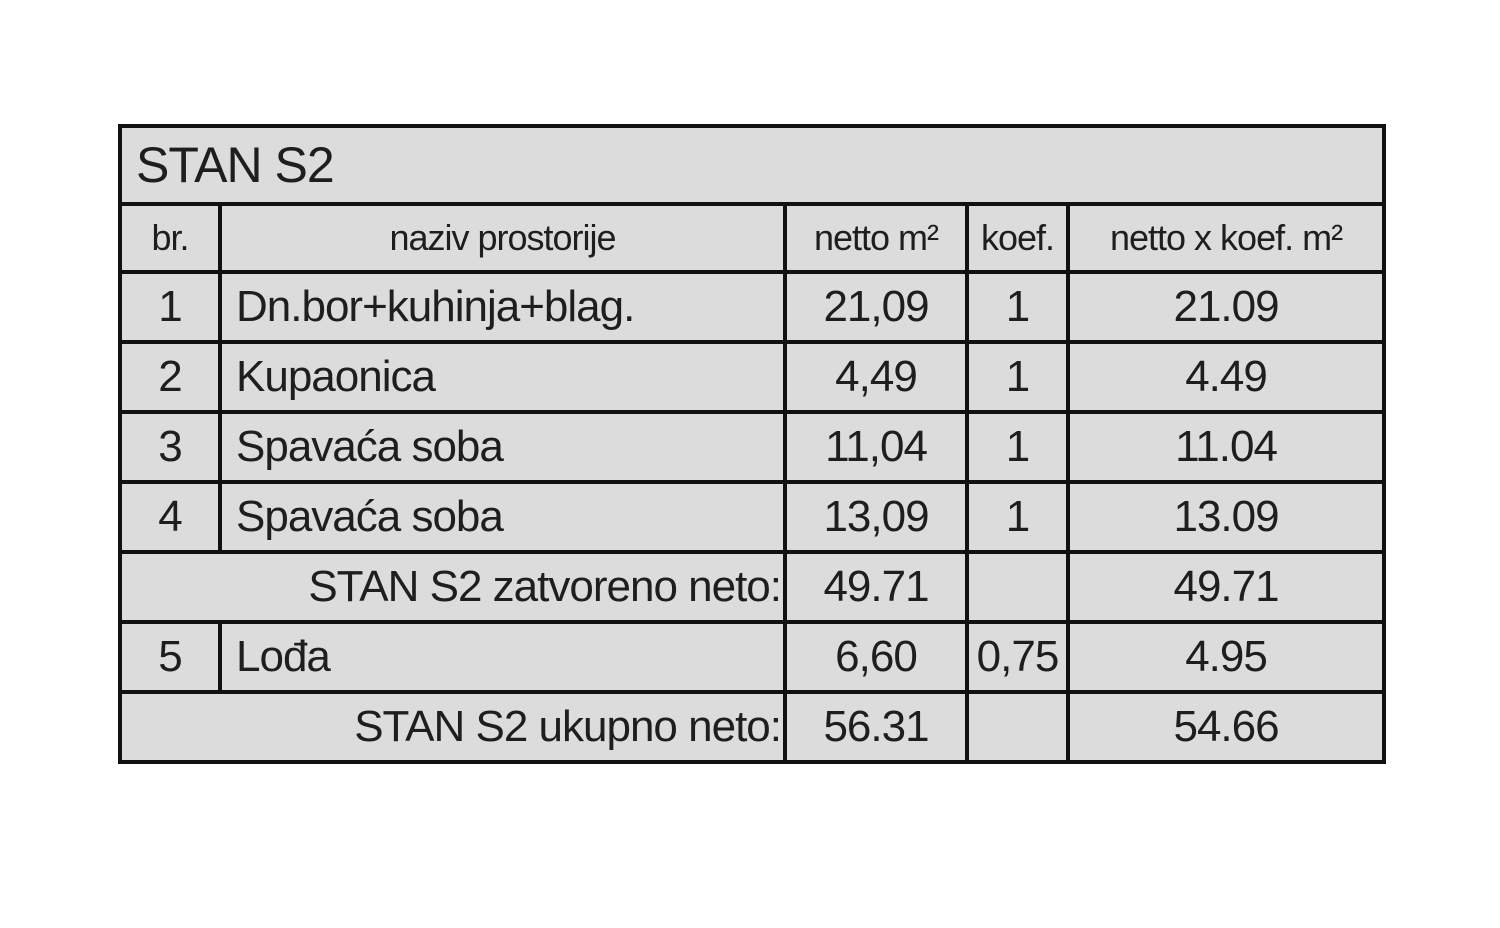 Image resolution: width=1500 pixels, height=928 pixels. What do you see at coordinates (1226, 307) in the screenshot?
I see `row-total: 21.09` at bounding box center [1226, 307].